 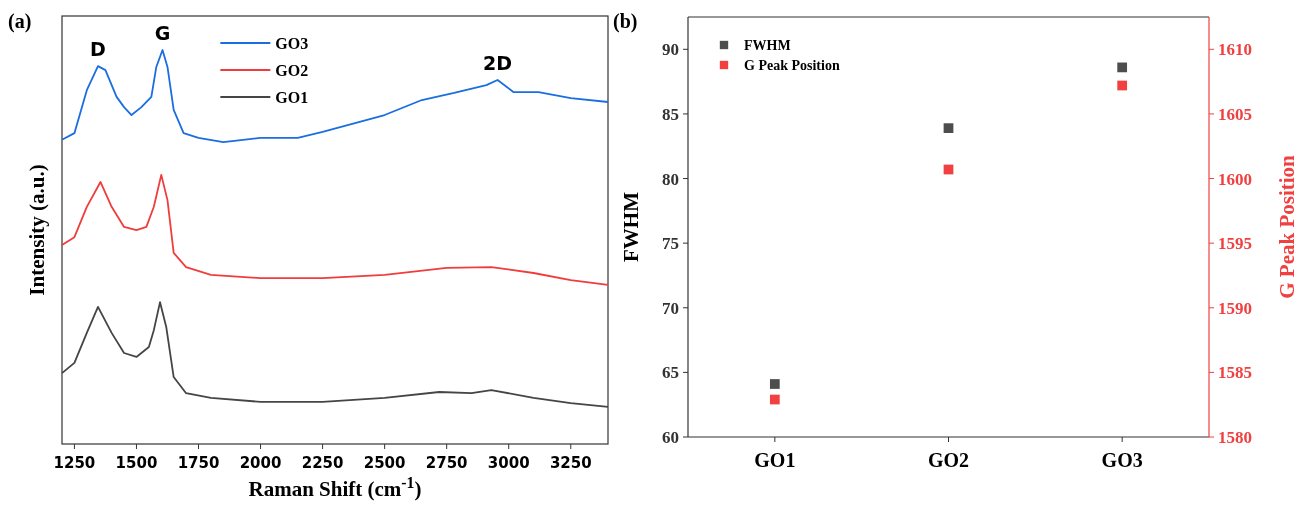 What do you see at coordinates (322, 463) in the screenshot?
I see `x-tick-label: 2250` at bounding box center [322, 463].